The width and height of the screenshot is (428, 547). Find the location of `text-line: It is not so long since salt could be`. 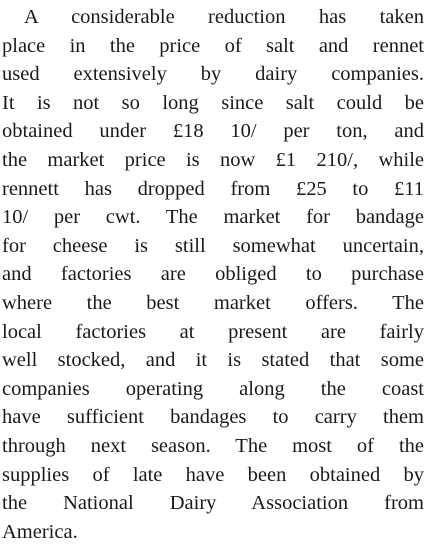

text-line: It is not so long since salt could be is located at coordinates (213, 102).